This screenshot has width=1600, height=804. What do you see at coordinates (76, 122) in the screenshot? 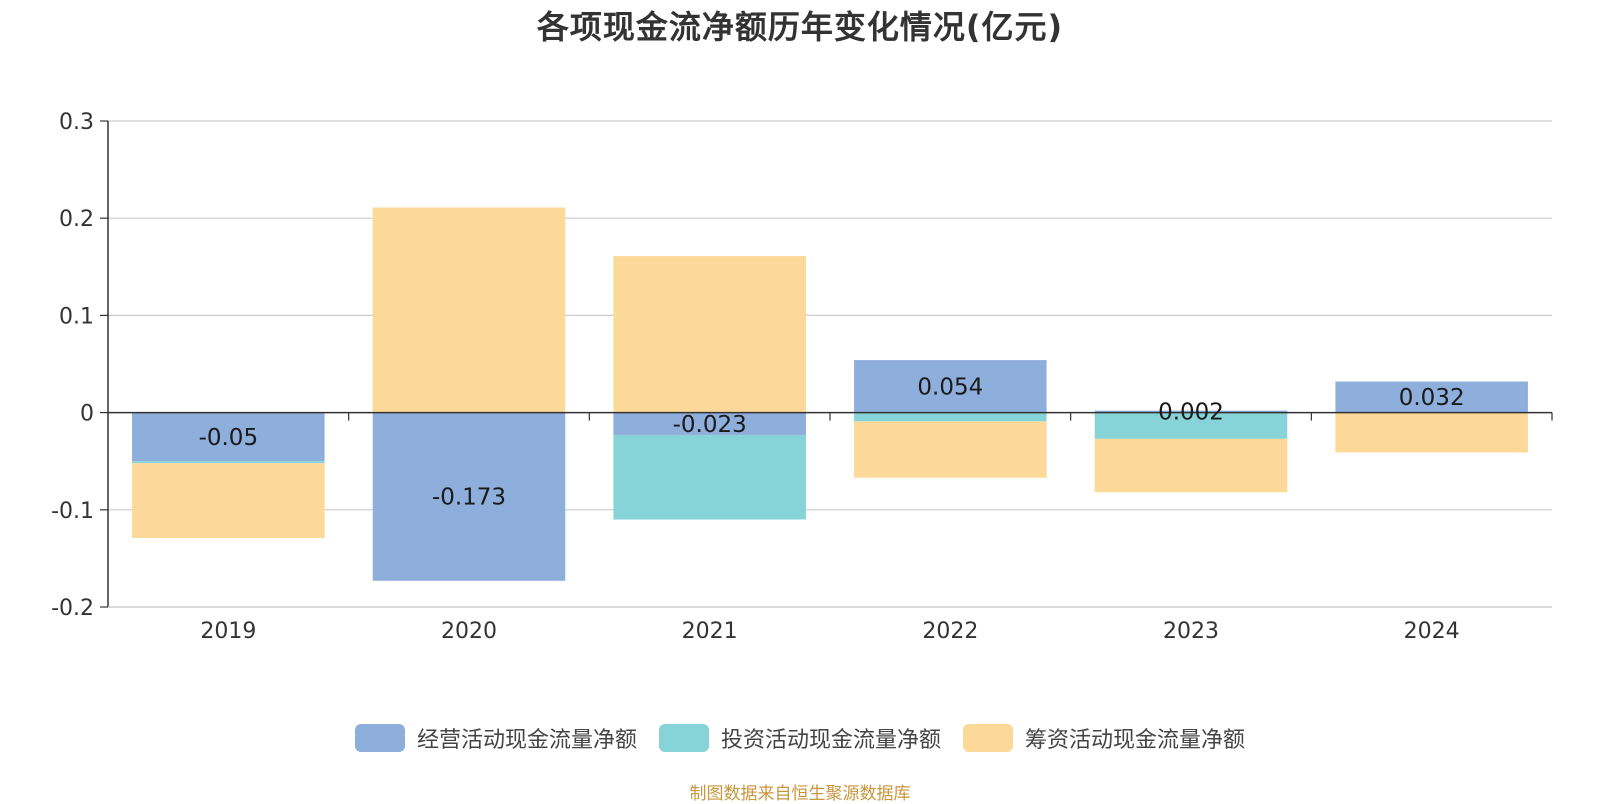
I see `y-tick-label: 0.3` at bounding box center [76, 122].